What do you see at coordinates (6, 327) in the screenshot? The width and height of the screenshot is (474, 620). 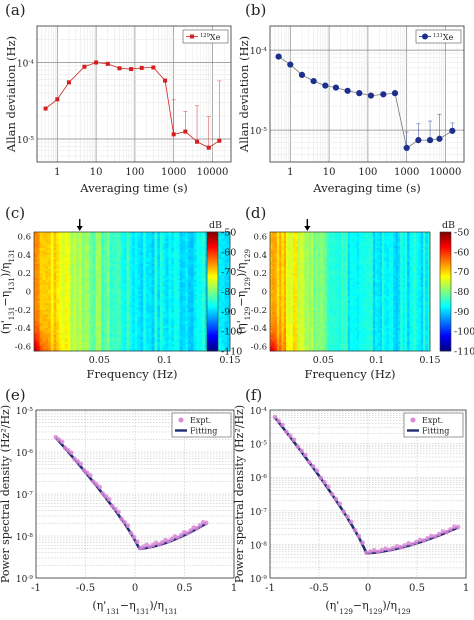 I see `y-axis-label-part: (η'` at bounding box center [6, 327].